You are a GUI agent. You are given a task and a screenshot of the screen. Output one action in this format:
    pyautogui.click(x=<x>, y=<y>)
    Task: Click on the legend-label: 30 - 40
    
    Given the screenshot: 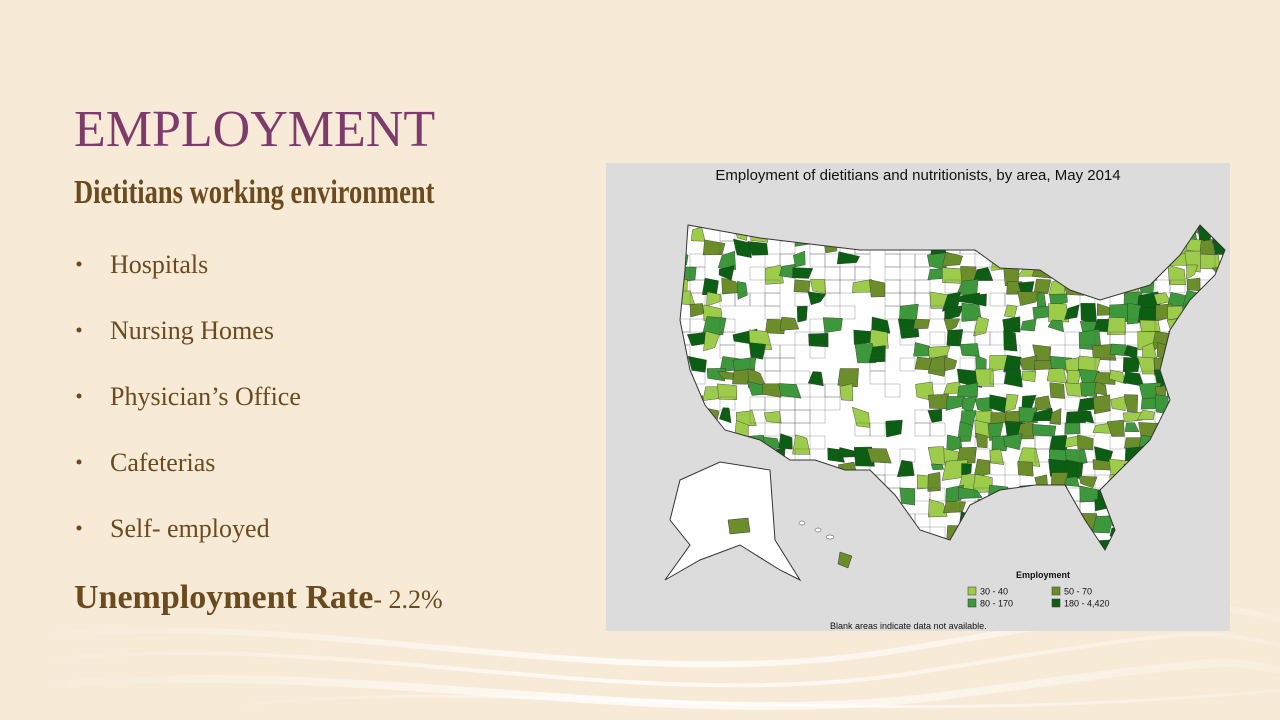 What is the action you would take?
    pyautogui.click(x=994, y=592)
    